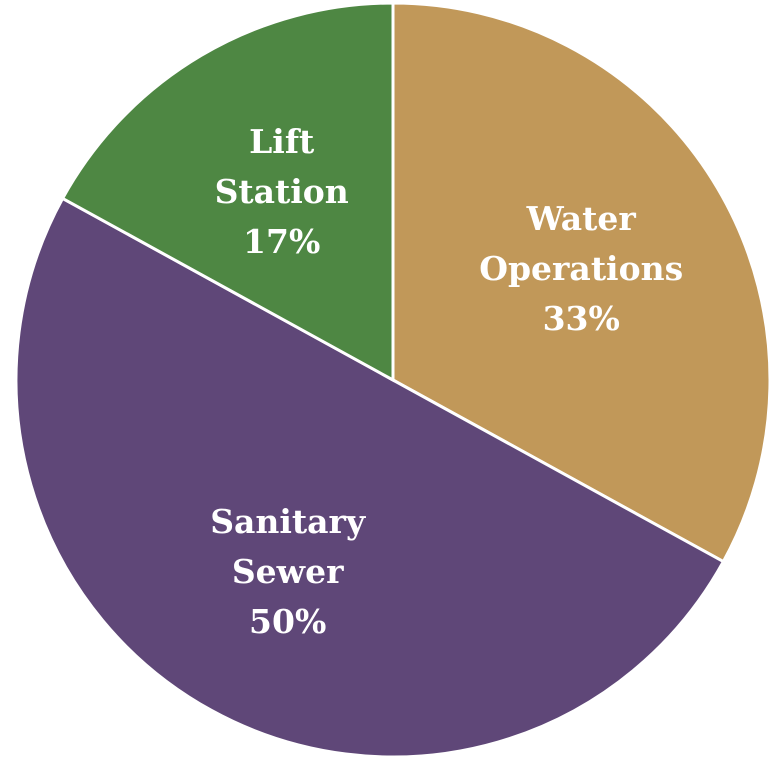 The width and height of the screenshot is (770, 757). What do you see at coordinates (282, 241) in the screenshot?
I see `value-label: 17%` at bounding box center [282, 241].